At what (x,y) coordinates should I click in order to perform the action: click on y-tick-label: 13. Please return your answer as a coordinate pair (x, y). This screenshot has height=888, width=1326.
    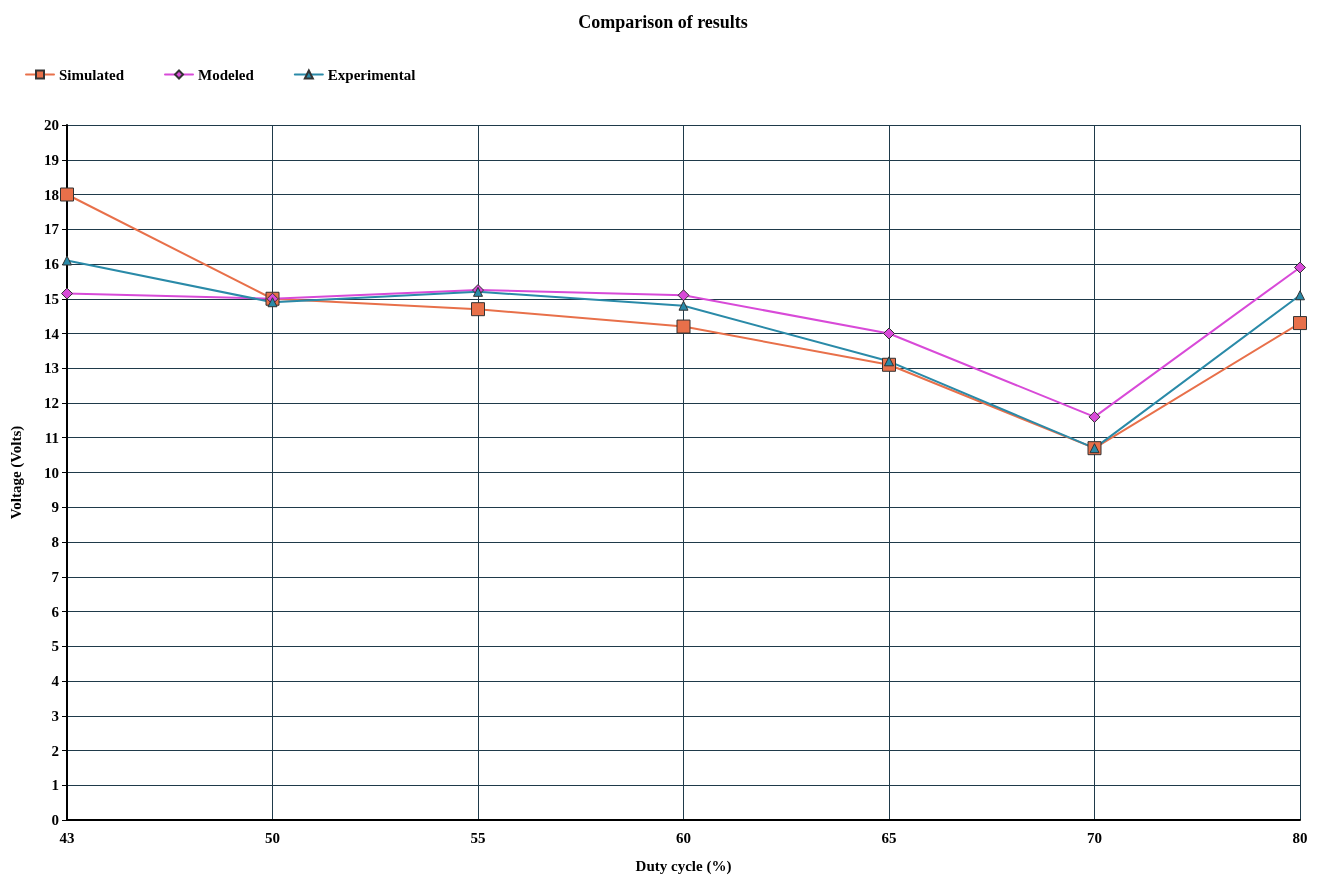
    Looking at the image, I should click on (51, 368).